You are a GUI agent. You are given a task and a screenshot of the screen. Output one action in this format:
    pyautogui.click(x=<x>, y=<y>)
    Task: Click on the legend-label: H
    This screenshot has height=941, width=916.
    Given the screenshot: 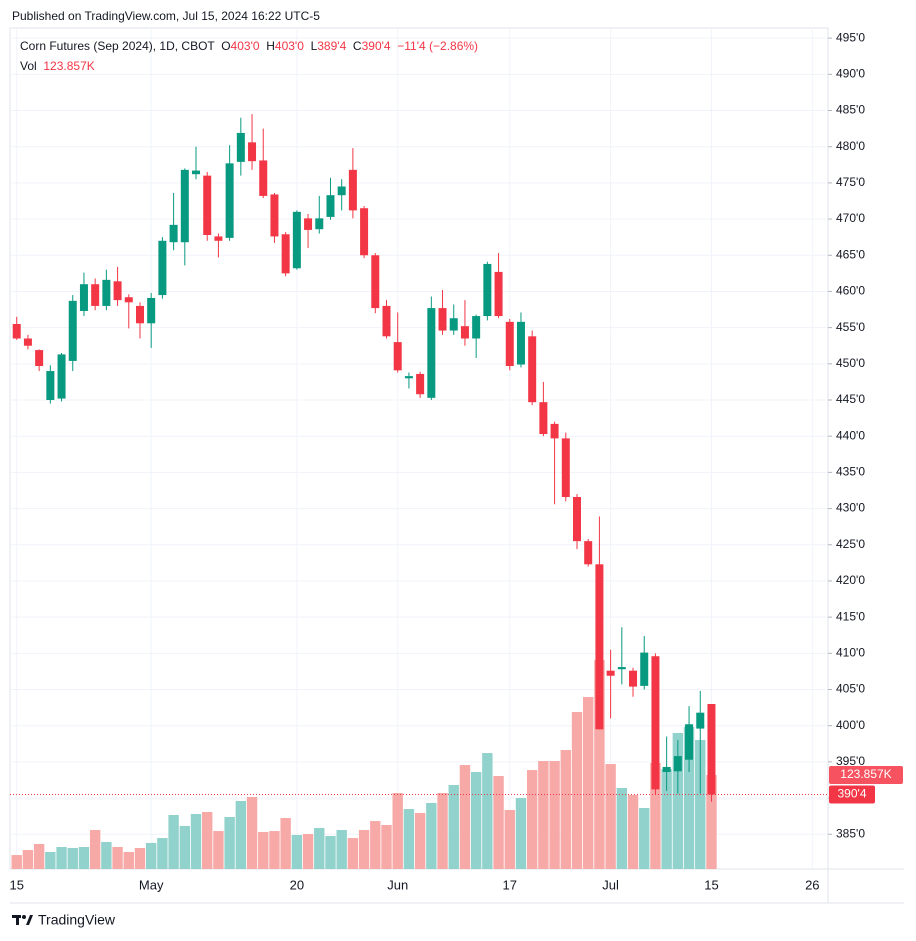 What is the action you would take?
    pyautogui.click(x=270, y=46)
    